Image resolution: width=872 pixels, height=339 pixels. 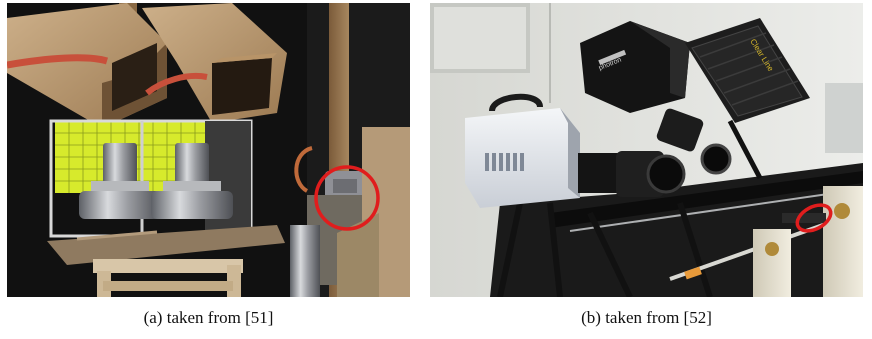 I want to click on caption-b: (b) taken from [52], so click(x=646, y=318).